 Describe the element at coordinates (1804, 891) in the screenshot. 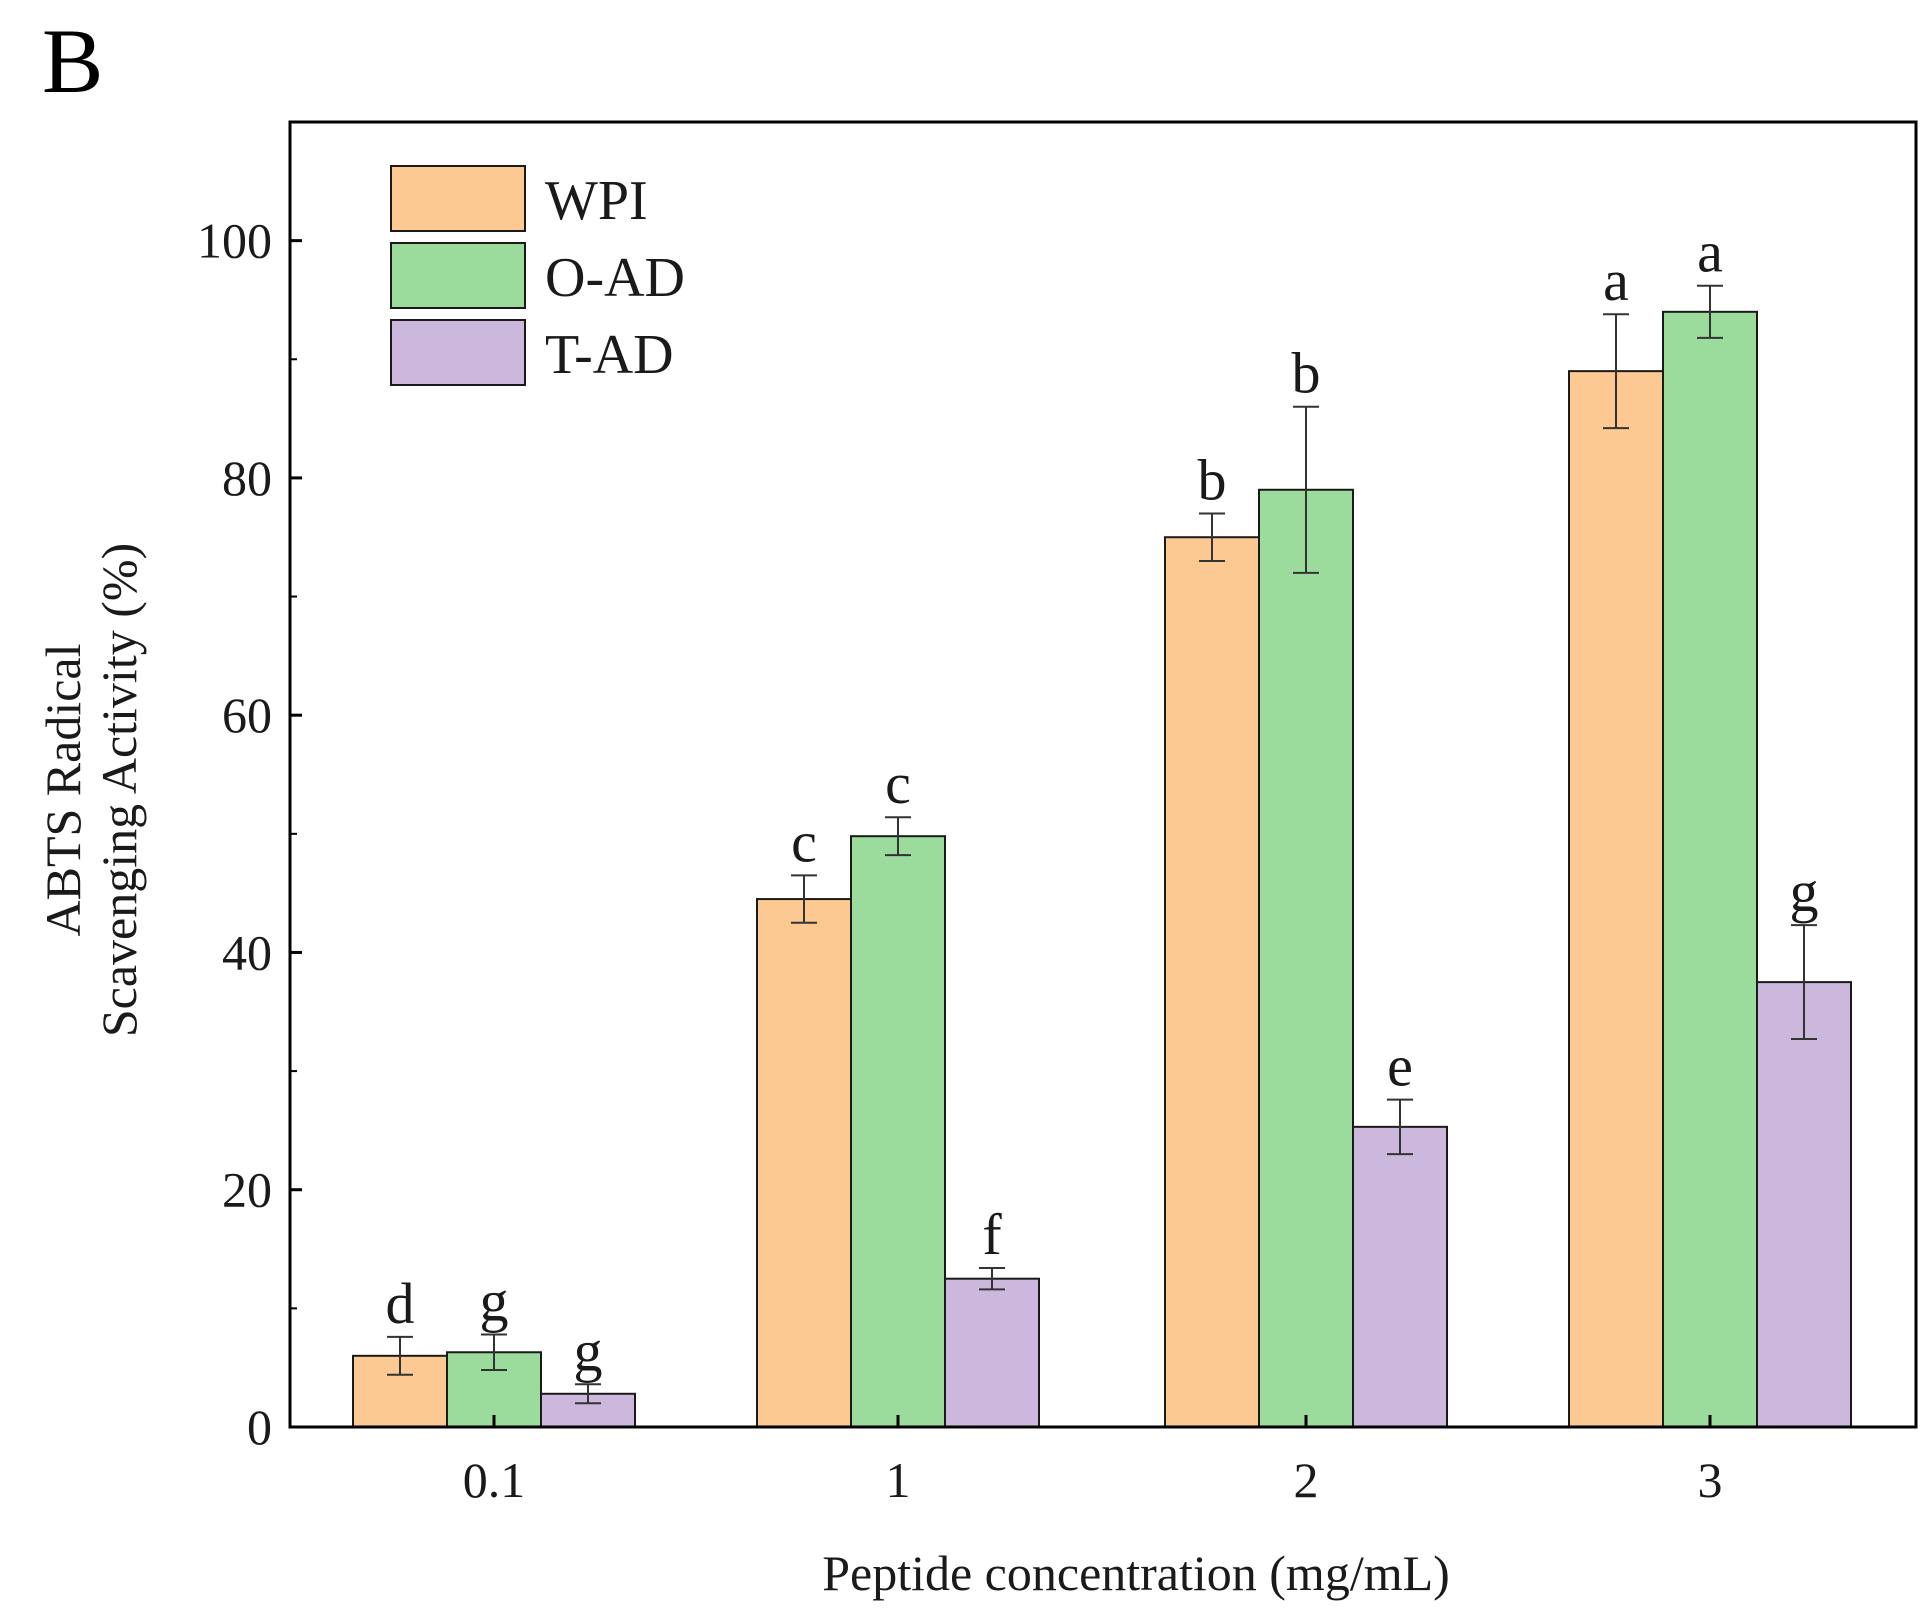

I see `significance-letter-t-ad-3: g` at that location.